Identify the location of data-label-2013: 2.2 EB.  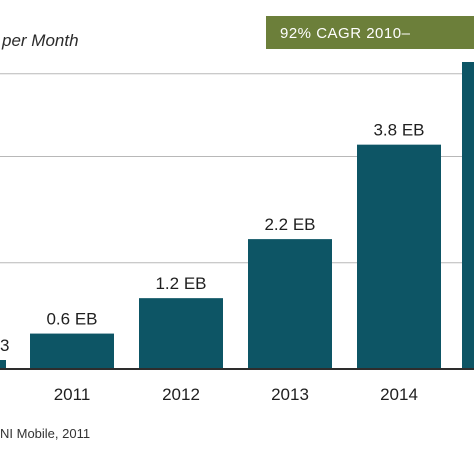
(289, 224).